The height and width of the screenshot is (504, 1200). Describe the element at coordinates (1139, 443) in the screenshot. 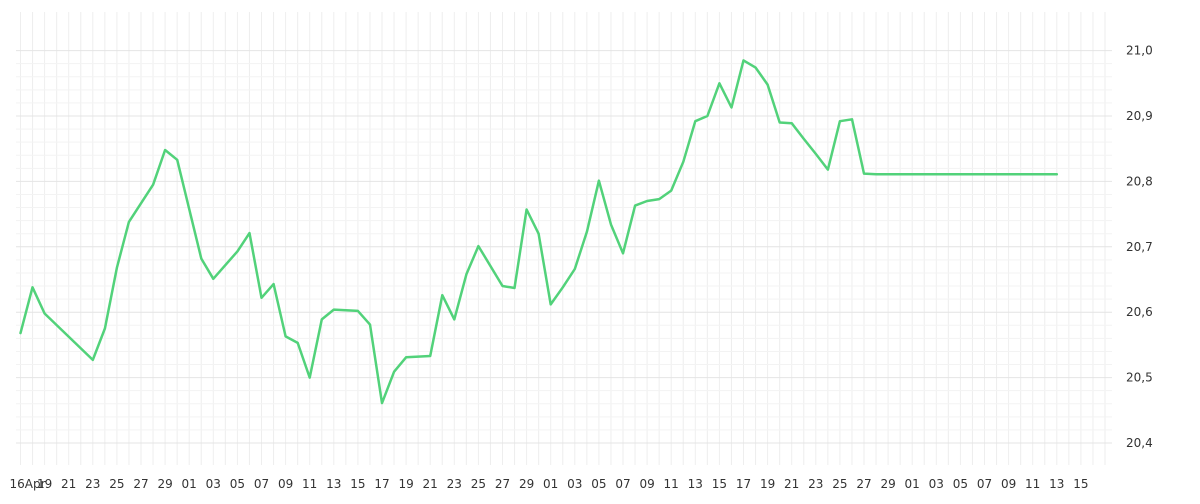

I see `y-tick-label: 20,4` at that location.